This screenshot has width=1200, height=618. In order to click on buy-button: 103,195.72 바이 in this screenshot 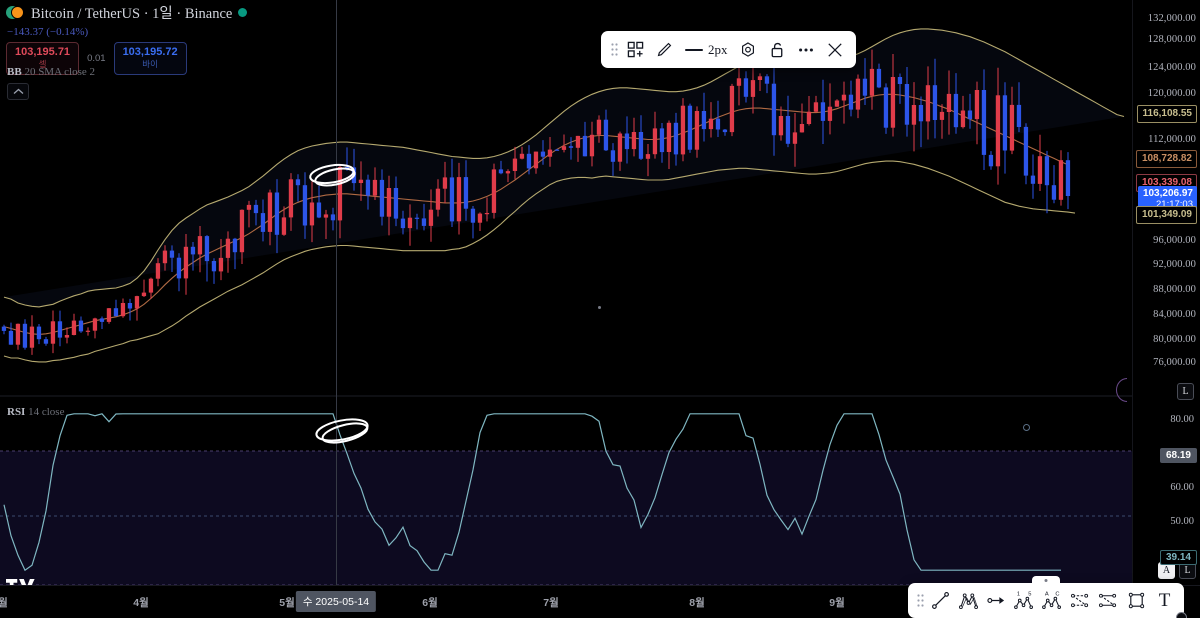, I will do `click(150, 58)`.